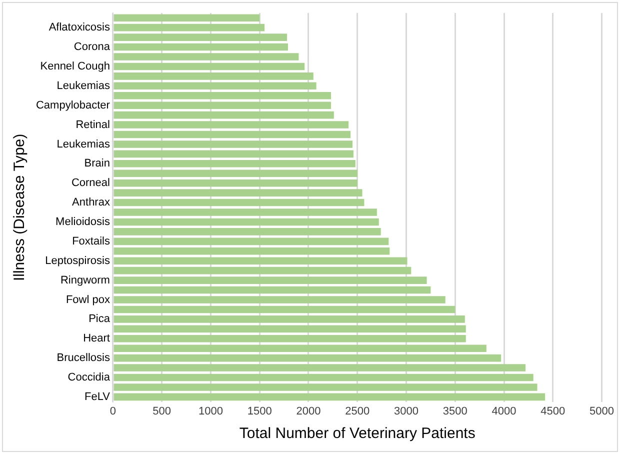  Describe the element at coordinates (97, 396) in the screenshot. I see `y-tick-label: FeLV` at that location.